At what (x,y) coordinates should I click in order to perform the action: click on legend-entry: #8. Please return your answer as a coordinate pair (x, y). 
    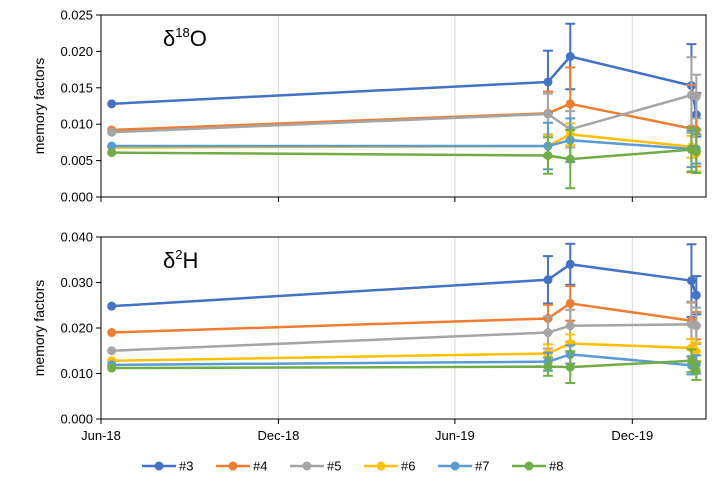
    Looking at the image, I should click on (537, 466).